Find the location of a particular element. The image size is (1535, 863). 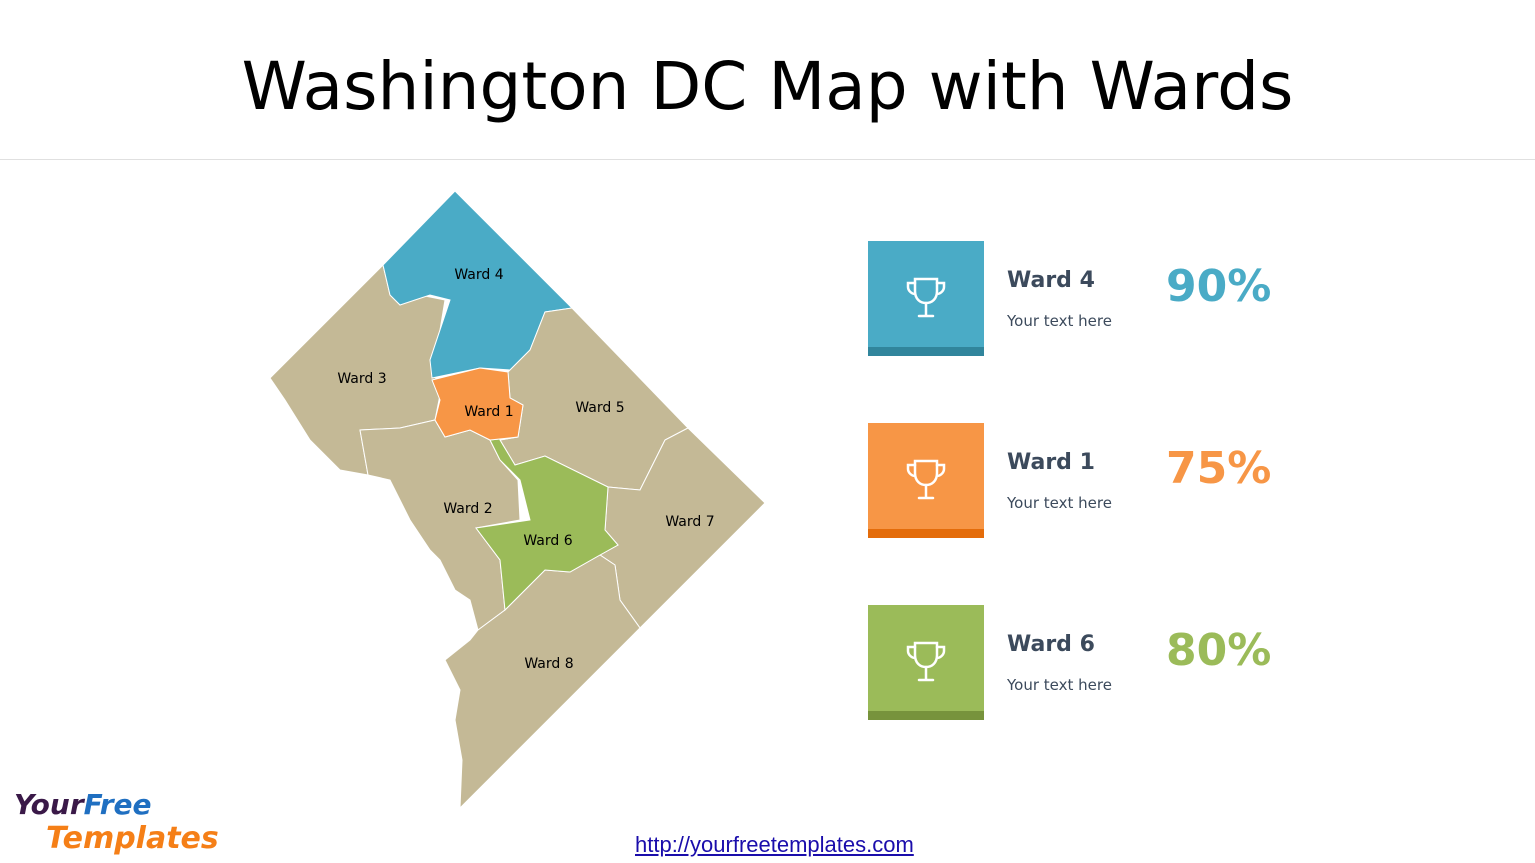

ward-1-region is located at coordinates (477, 404).